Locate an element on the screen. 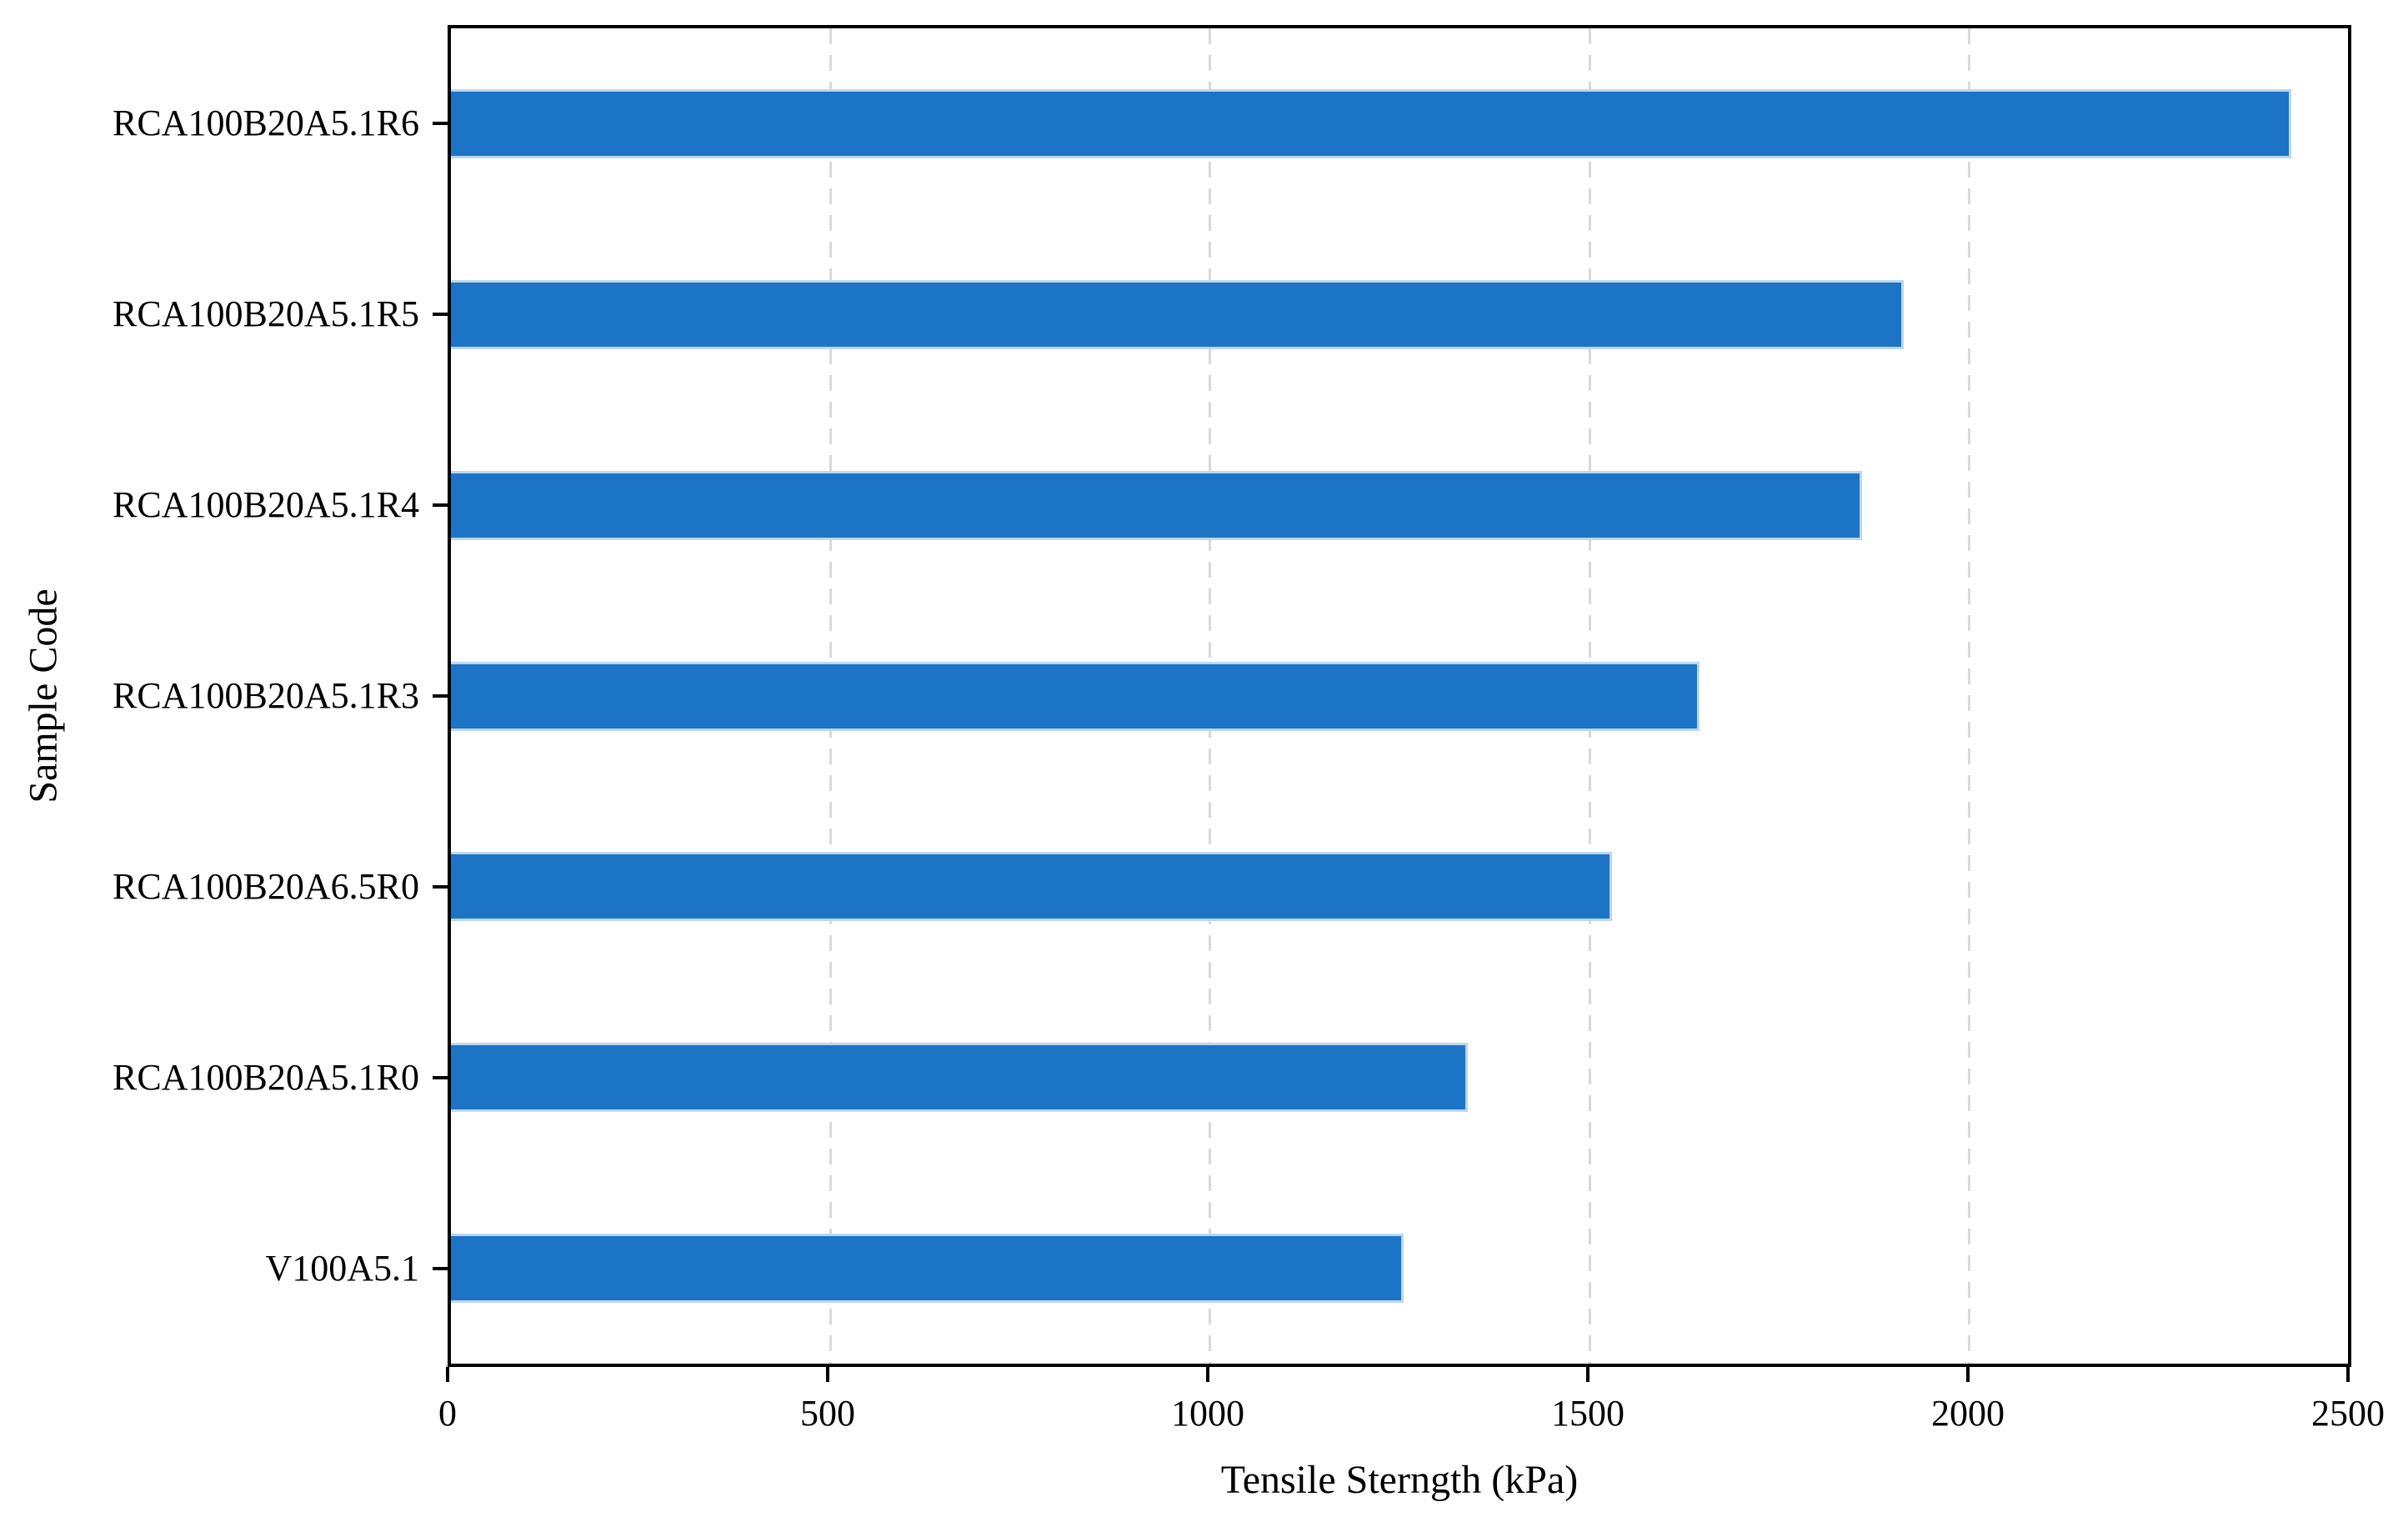  y-tick-mark-RCA100B20A5.1R4 is located at coordinates (441, 506).